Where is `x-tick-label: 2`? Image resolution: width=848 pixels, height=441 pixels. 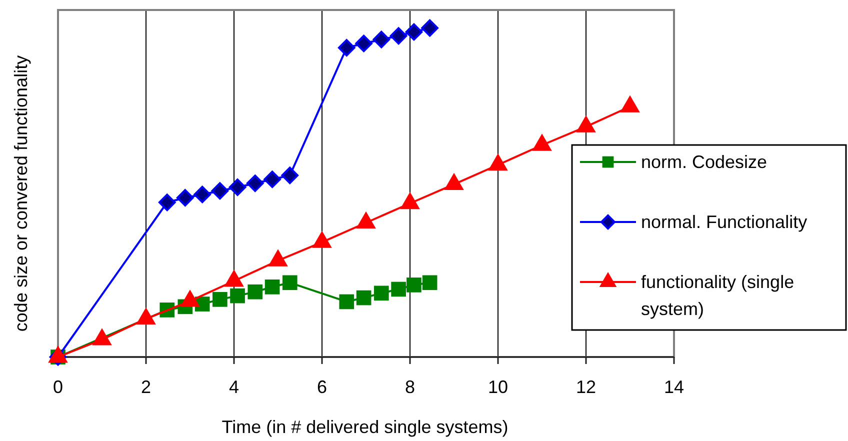 x-tick-label: 2 is located at coordinates (146, 387).